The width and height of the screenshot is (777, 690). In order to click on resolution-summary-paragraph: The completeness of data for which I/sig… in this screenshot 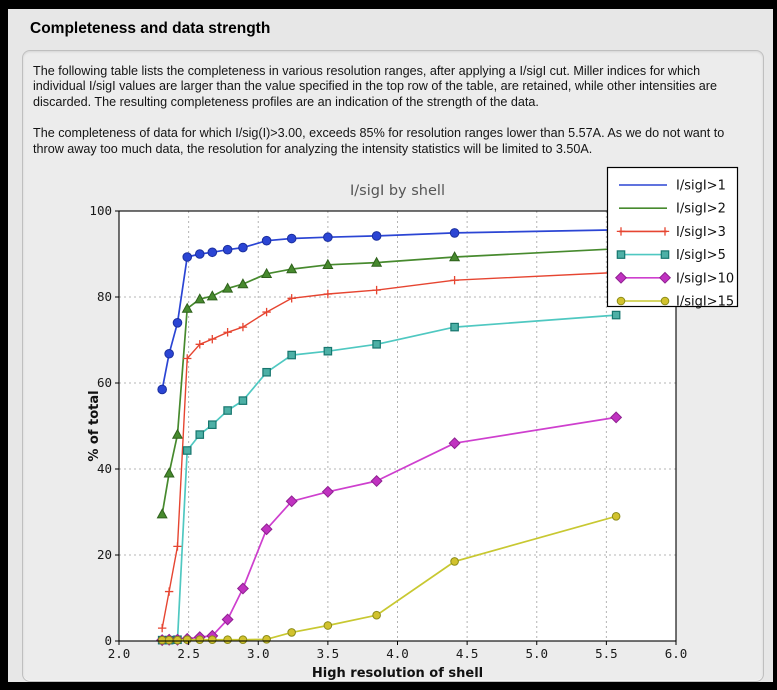, I will do `click(379, 141)`.